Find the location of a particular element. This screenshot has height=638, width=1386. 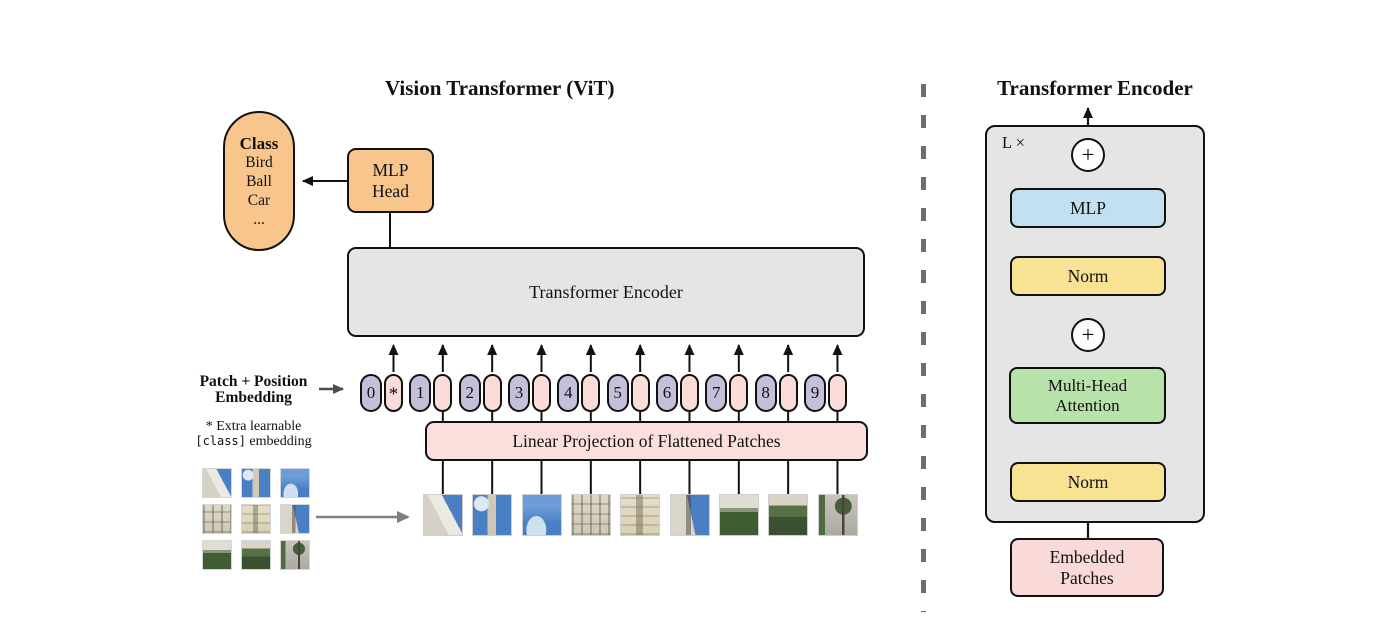

footnote-line1: * Extra learnable is located at coordinates (253, 426).